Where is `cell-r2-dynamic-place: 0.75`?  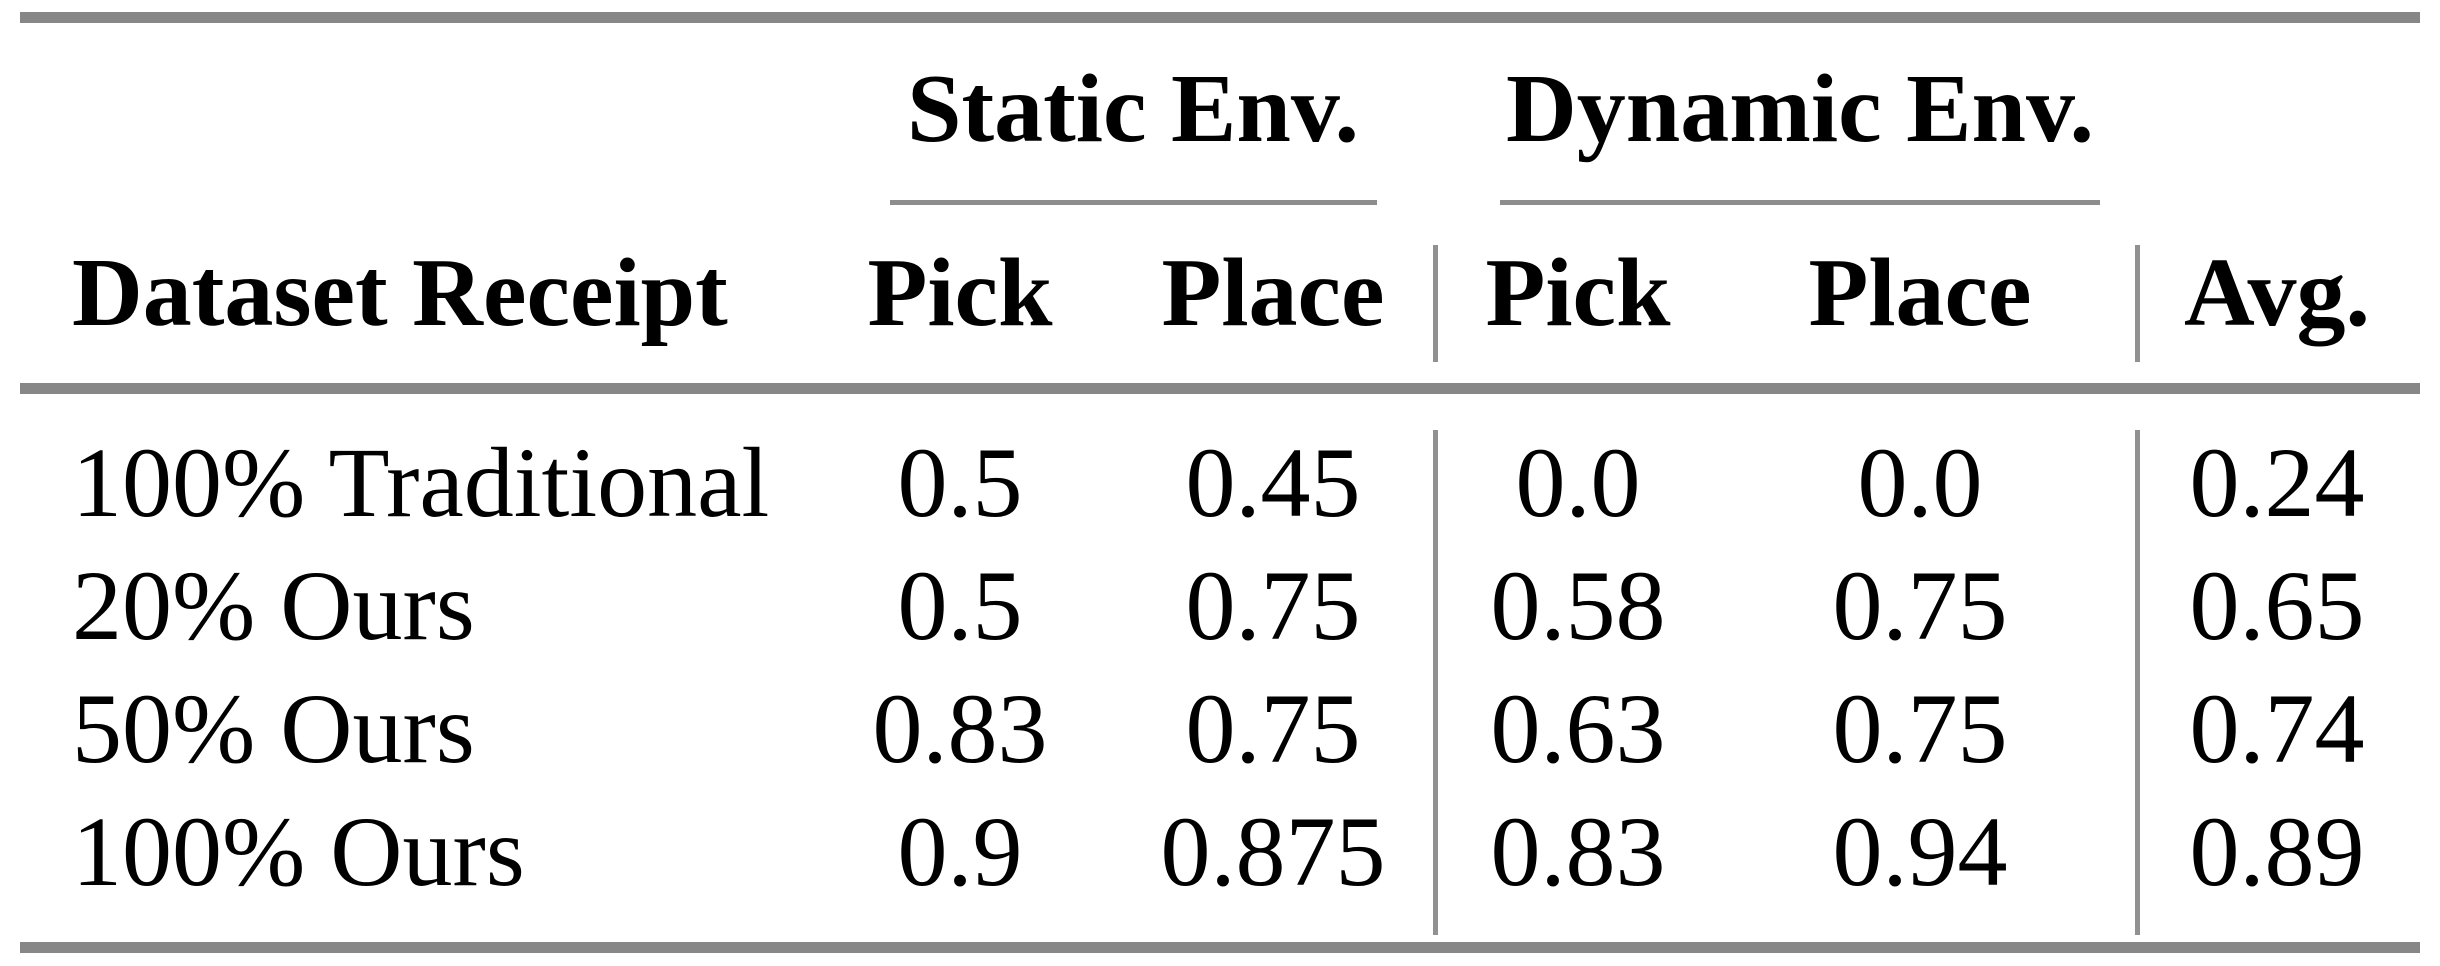 cell-r2-dynamic-place: 0.75 is located at coordinates (1920, 605).